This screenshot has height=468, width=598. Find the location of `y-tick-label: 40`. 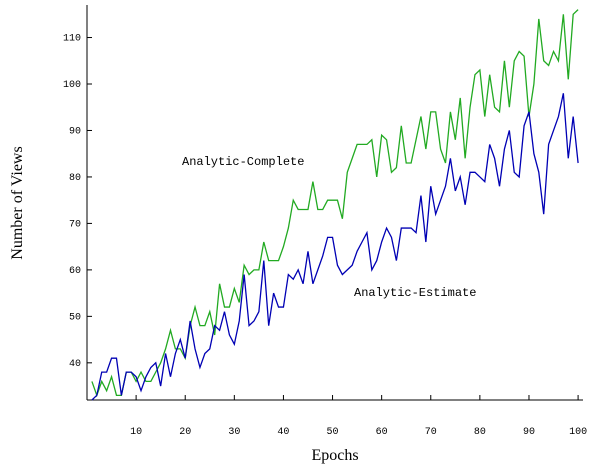

y-tick-label: 40 is located at coordinates (75, 364).